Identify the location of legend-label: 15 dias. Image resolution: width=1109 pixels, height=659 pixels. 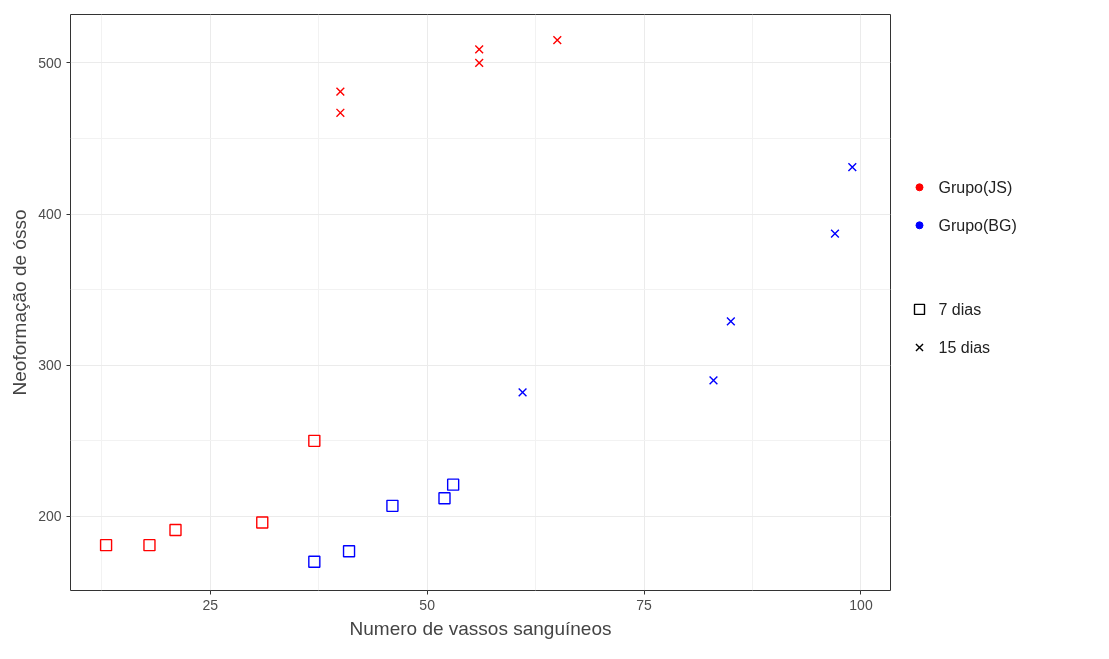
(964, 347).